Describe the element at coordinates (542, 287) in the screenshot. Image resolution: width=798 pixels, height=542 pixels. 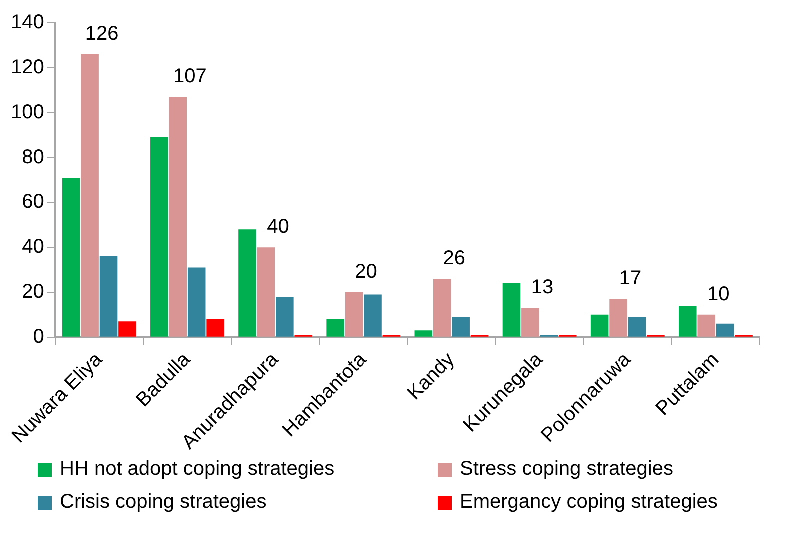
I see `data-label: 13` at that location.